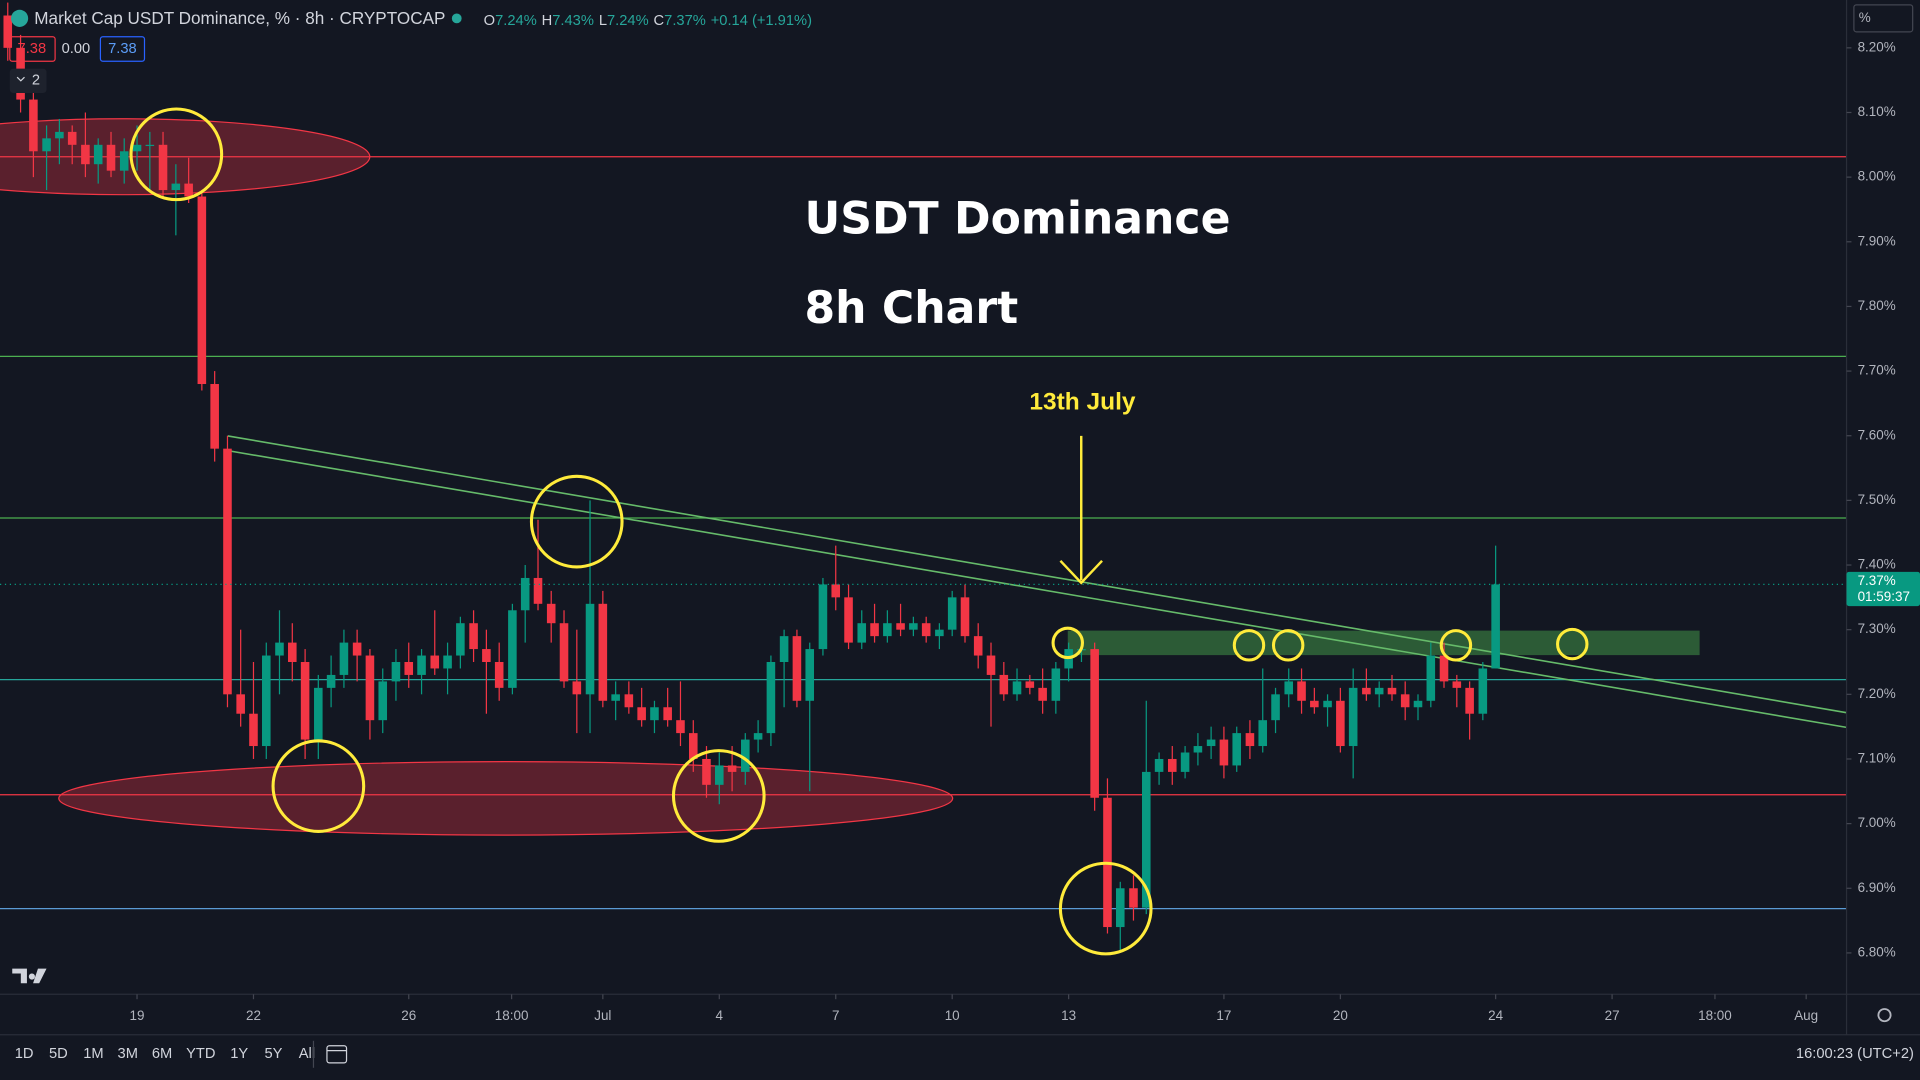  Describe the element at coordinates (602, 1015) in the screenshot. I see `x-tick-label: Jul` at that location.